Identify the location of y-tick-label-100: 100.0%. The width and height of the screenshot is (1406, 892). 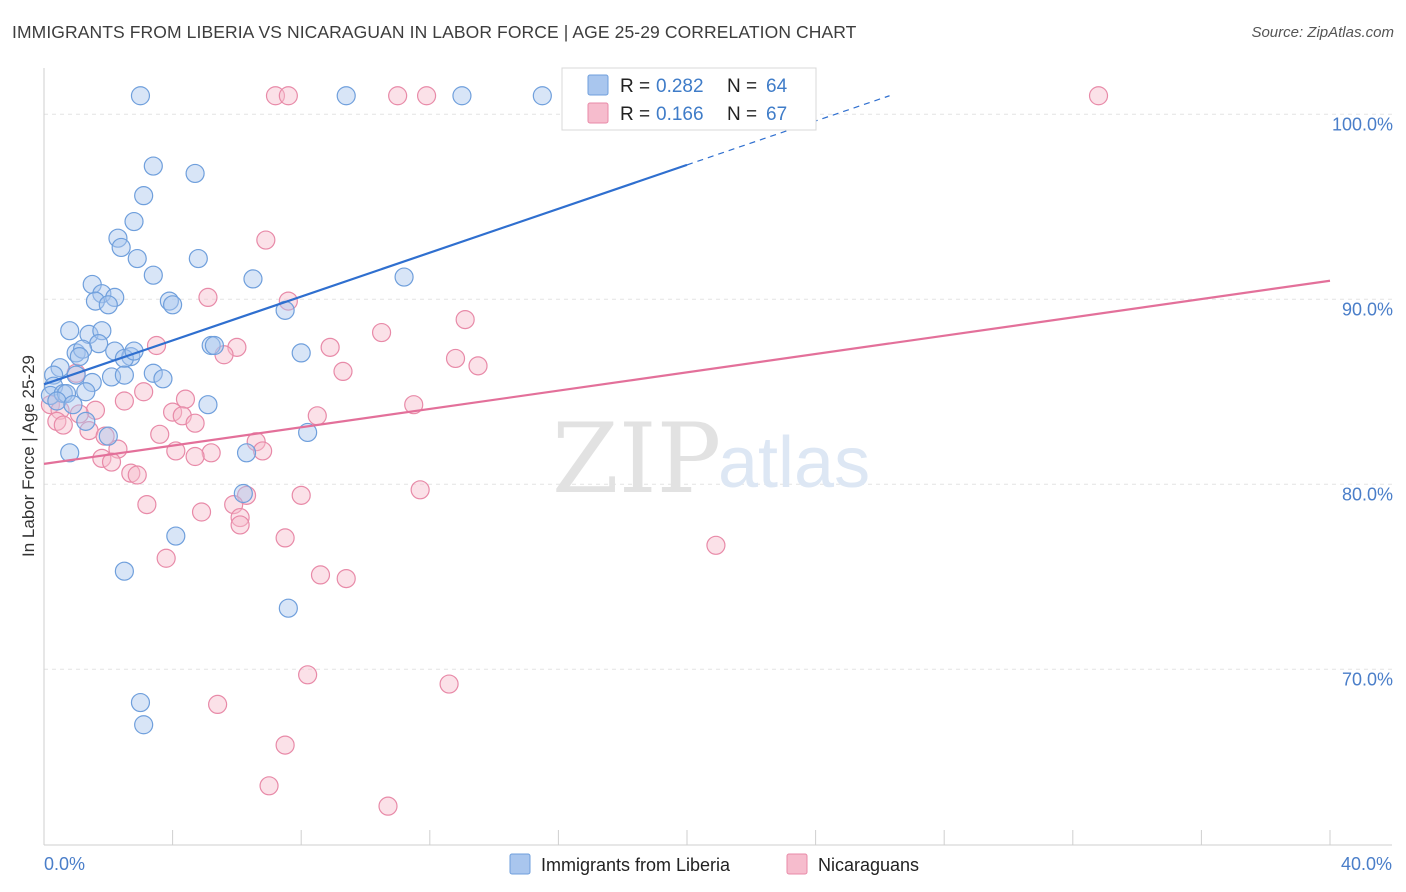
(1362, 124).